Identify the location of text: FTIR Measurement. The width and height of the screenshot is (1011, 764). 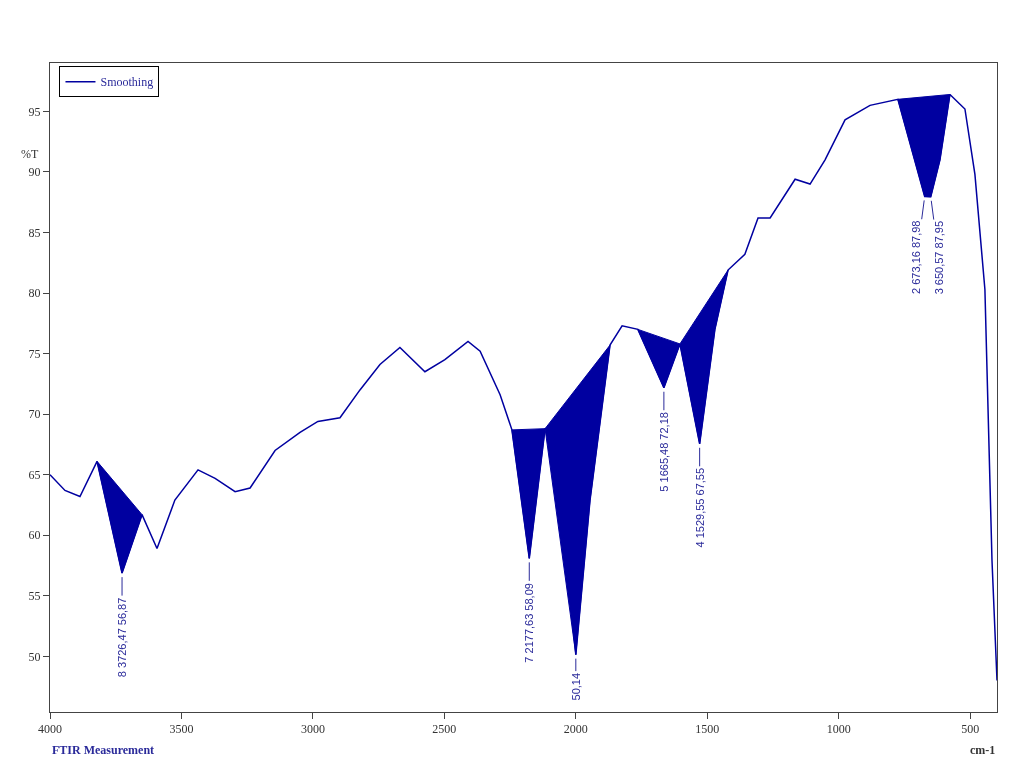
(103, 750).